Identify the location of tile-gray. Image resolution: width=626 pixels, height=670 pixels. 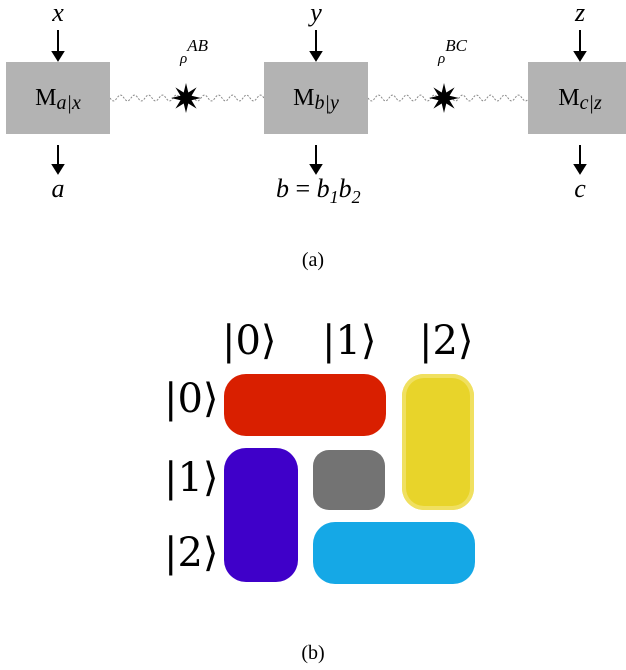
(349, 480).